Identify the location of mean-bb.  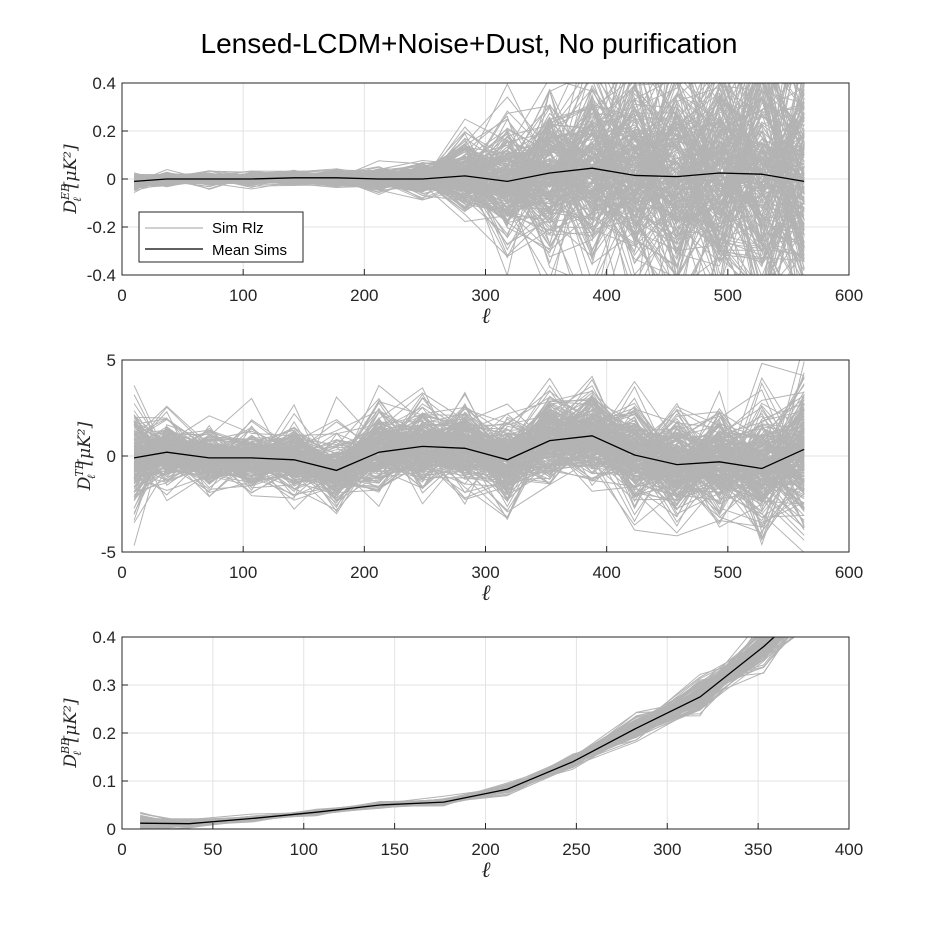
(458, 731).